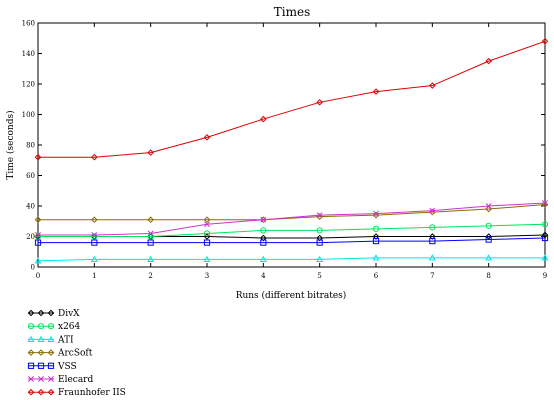  What do you see at coordinates (28, 54) in the screenshot?
I see `y-tick-label: 140` at bounding box center [28, 54].